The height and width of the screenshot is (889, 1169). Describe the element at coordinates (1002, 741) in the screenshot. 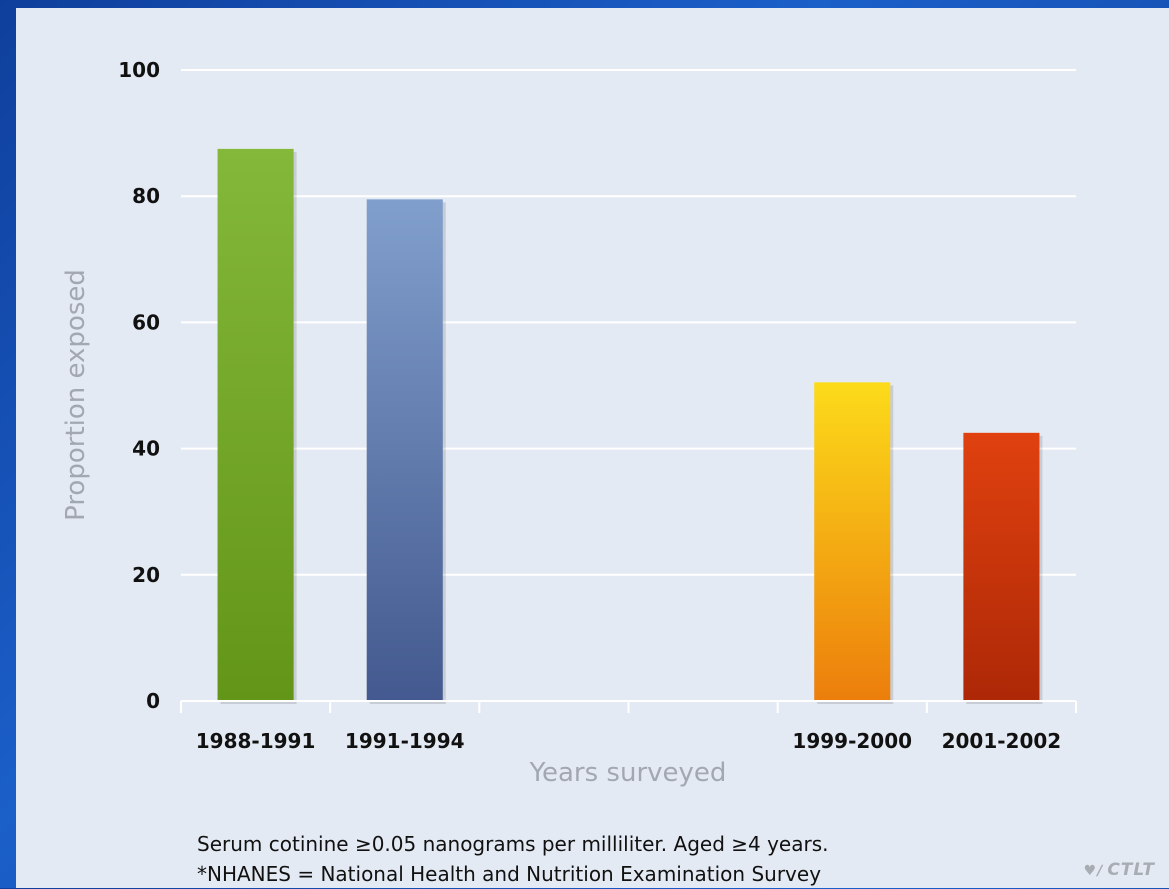

I see `x-tick-label: 2001-2002` at that location.